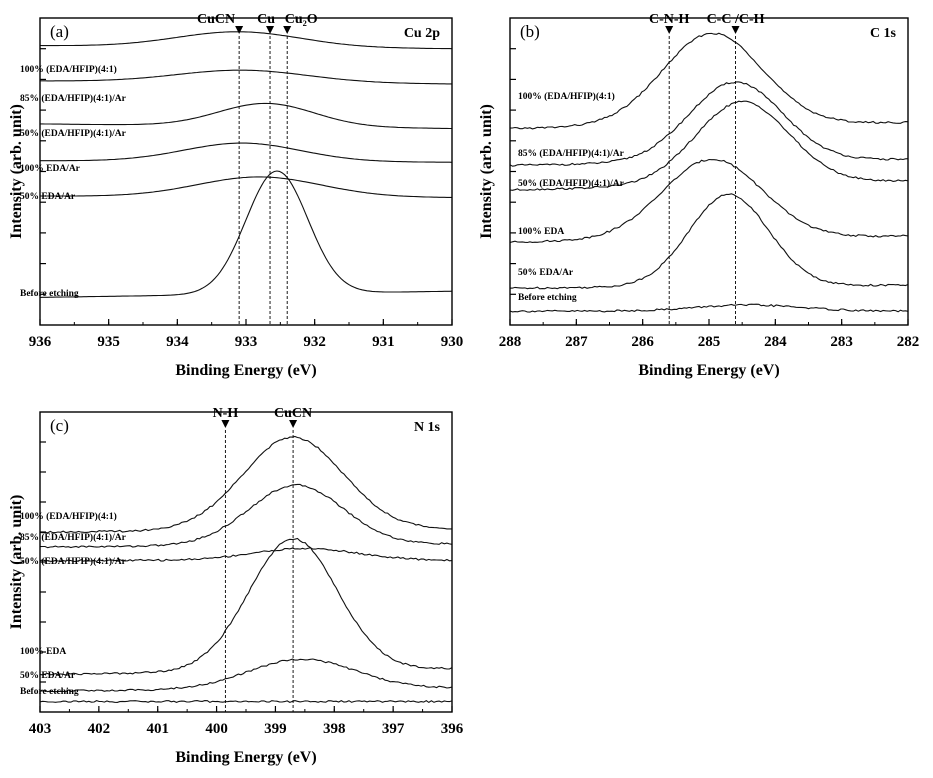  Describe the element at coordinates (301, 19) in the screenshot. I see `peak-label-3: Cu₂O` at that location.